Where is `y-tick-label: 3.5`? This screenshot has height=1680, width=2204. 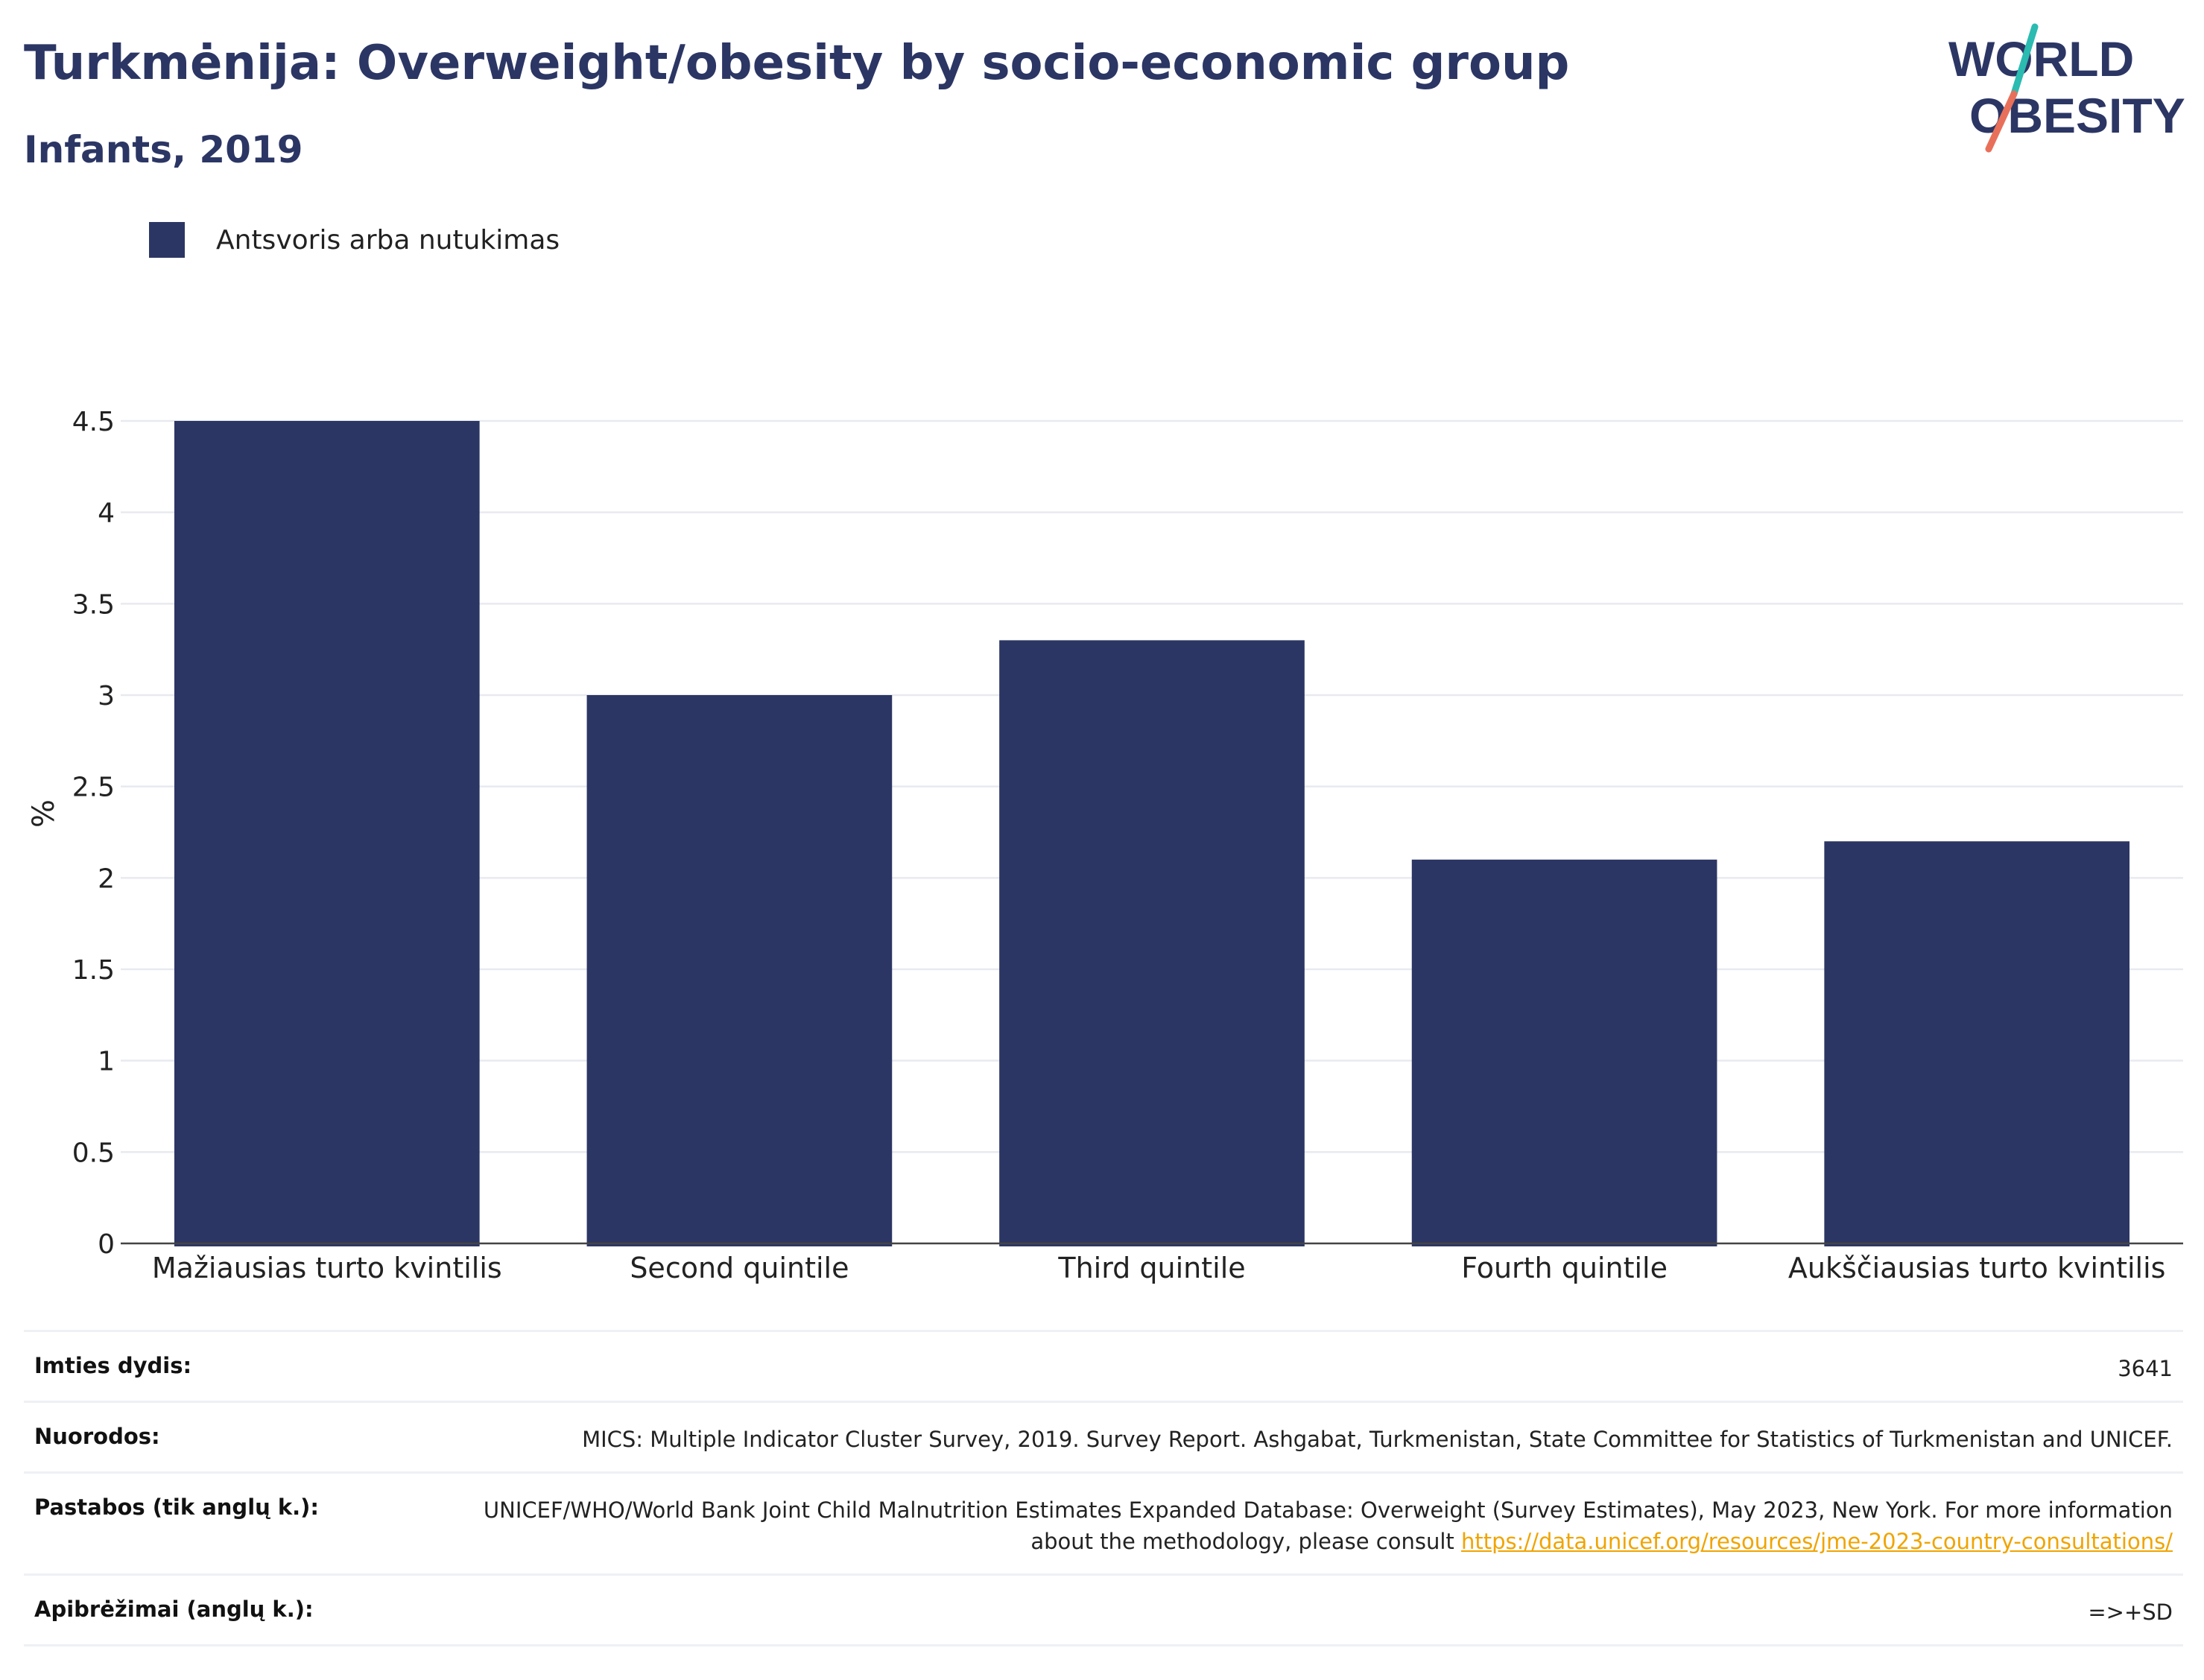 y-tick-label: 3.5 is located at coordinates (93, 604).